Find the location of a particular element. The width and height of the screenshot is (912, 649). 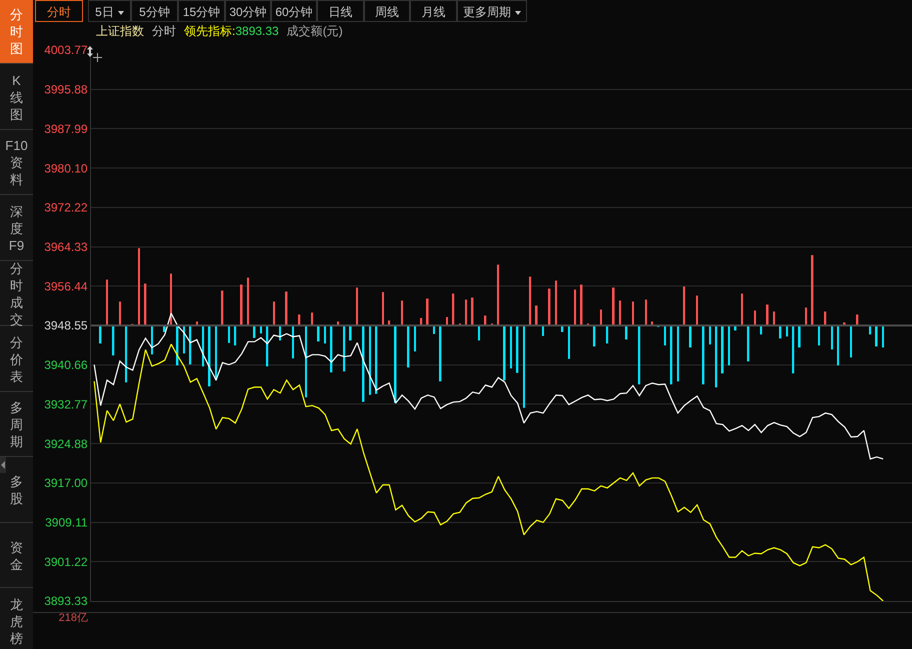

text: 更多周期 is located at coordinates (487, 12).